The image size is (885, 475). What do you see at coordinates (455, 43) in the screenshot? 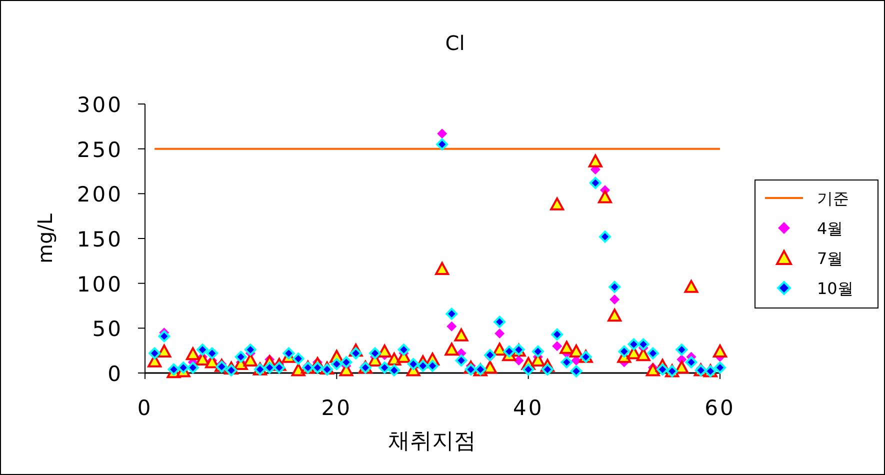
I see `chart-title: Cl` at bounding box center [455, 43].